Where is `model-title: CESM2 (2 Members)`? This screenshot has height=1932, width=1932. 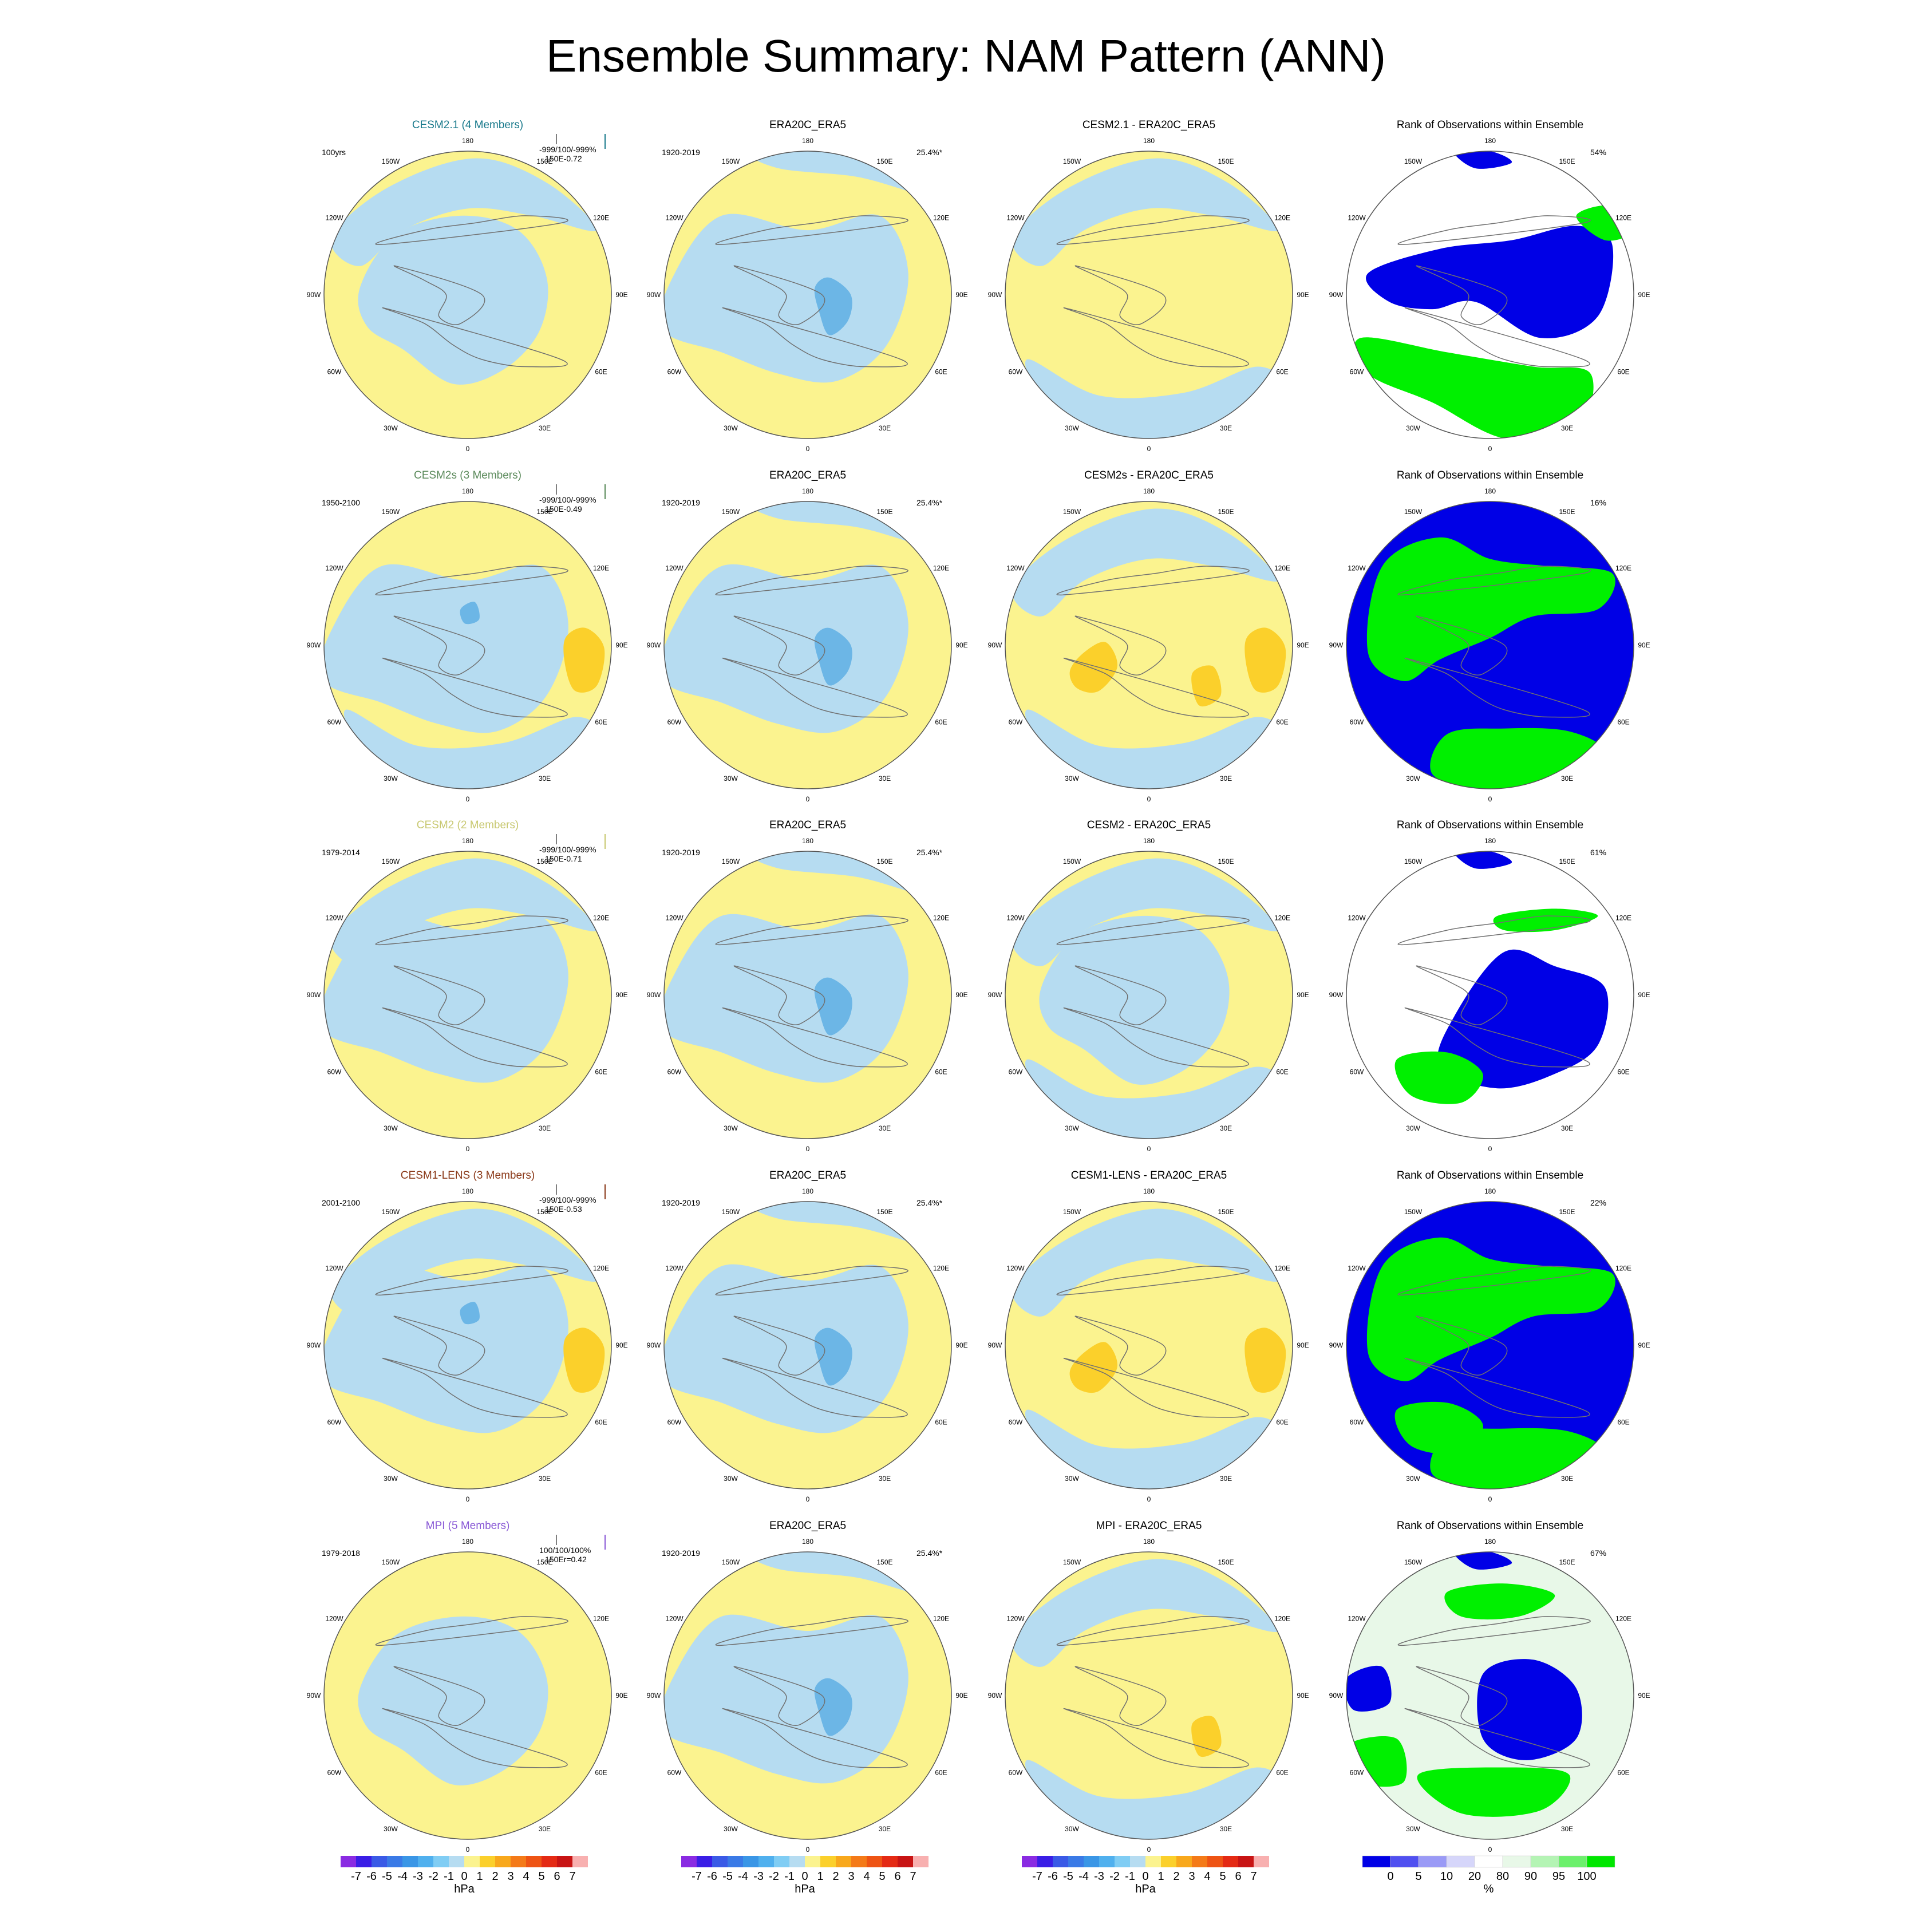
model-title: CESM2 (2 Members) is located at coordinates (468, 825).